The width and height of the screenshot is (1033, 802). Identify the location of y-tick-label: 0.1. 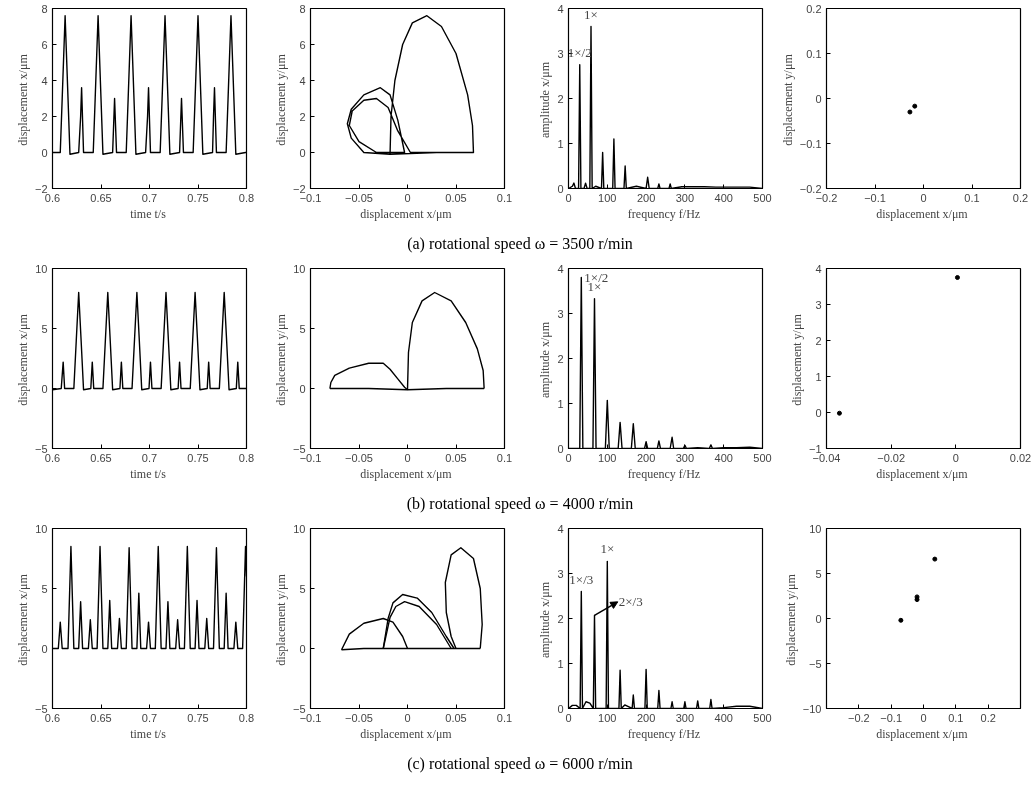
(814, 53).